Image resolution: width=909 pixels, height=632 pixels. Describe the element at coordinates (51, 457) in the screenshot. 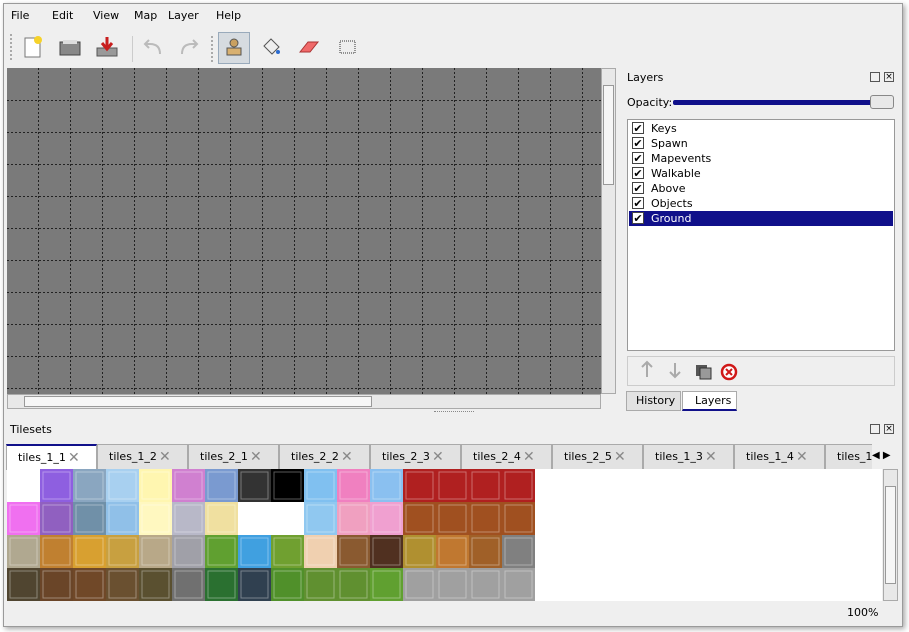

I see `tileset-tab: tiles_1_1 ✕` at that location.